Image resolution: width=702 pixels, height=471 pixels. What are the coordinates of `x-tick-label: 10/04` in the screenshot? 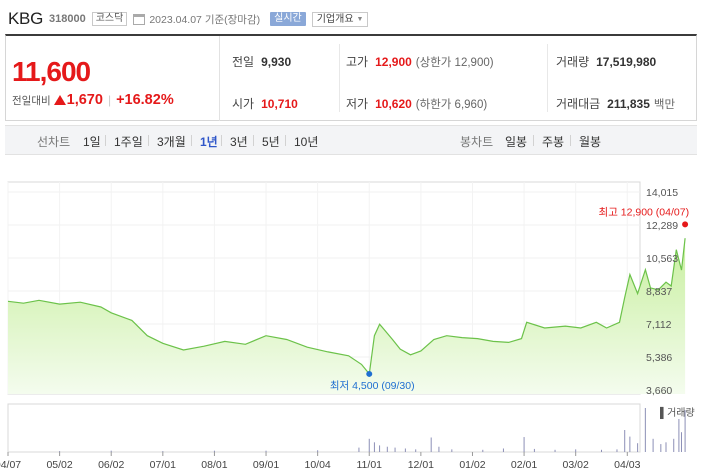 It's located at (318, 465).